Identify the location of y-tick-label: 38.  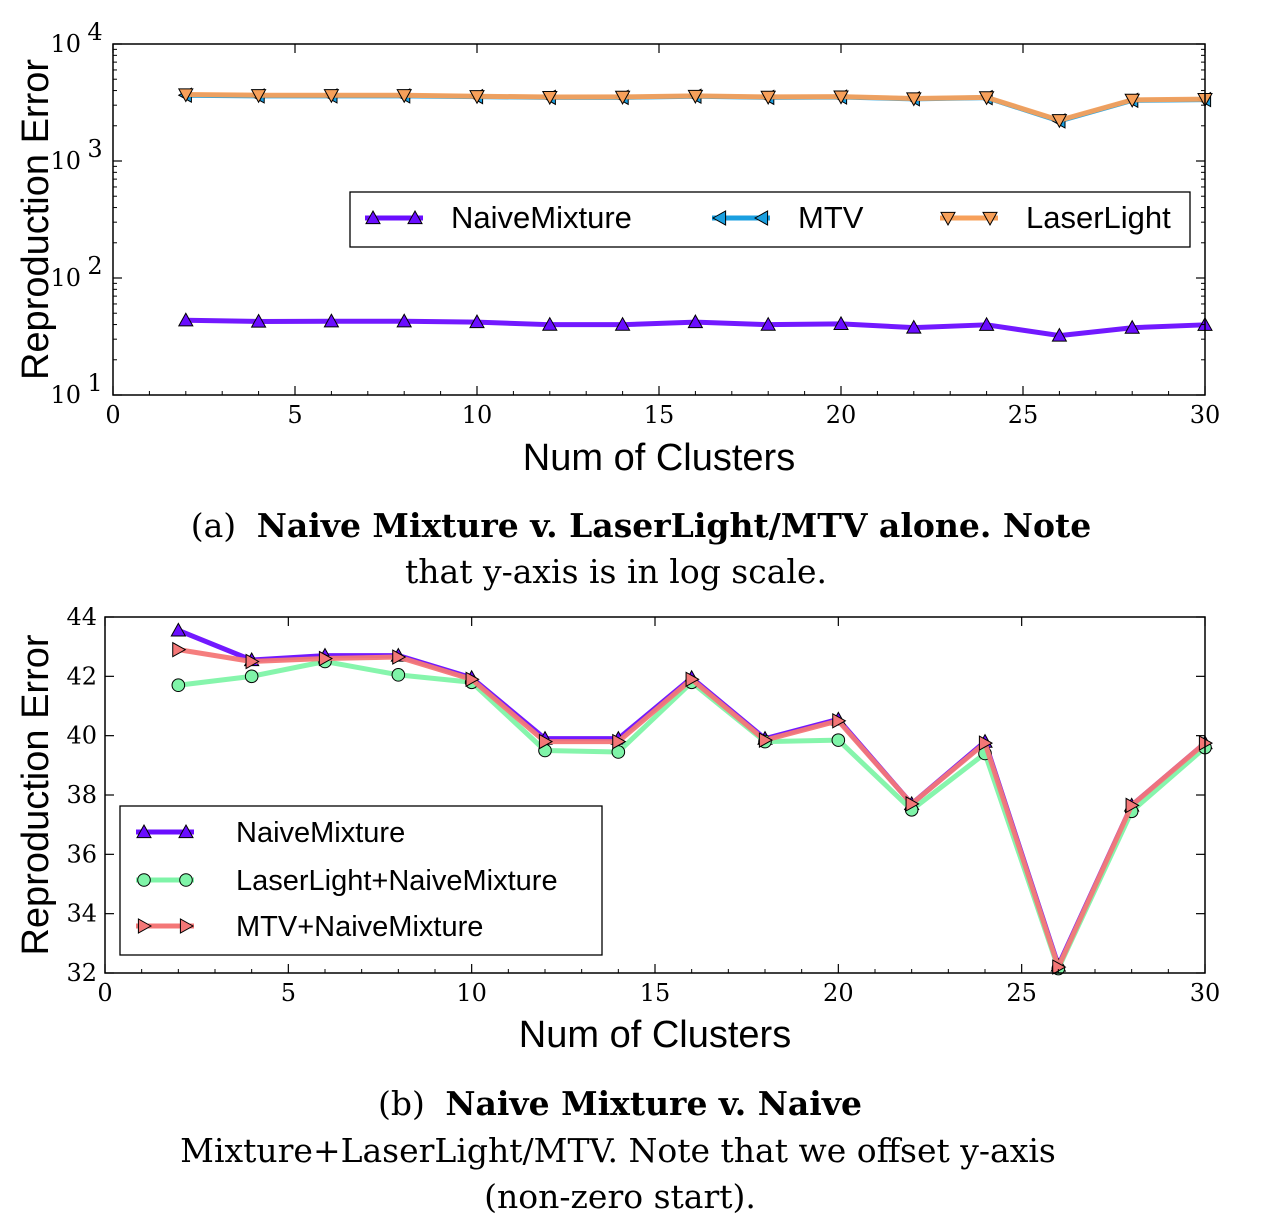
(81, 795).